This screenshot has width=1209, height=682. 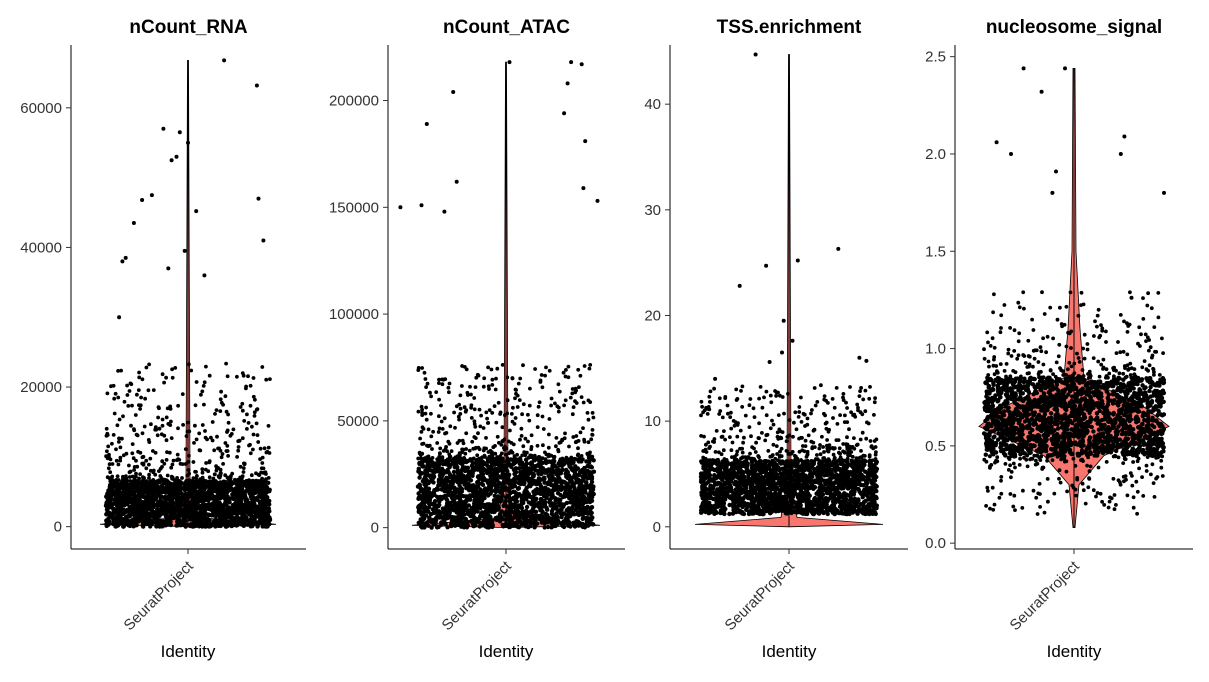 What do you see at coordinates (506, 27) in the screenshot?
I see `chart-title: nCount_ATAC` at bounding box center [506, 27].